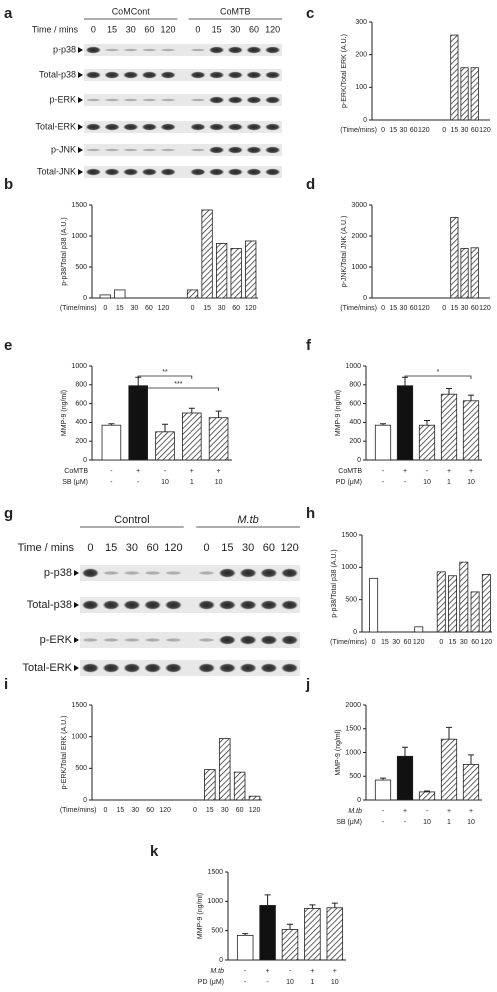 This screenshot has width=497, height=992. What do you see at coordinates (64, 49) in the screenshot?
I see `row-label: p-p38` at bounding box center [64, 49].